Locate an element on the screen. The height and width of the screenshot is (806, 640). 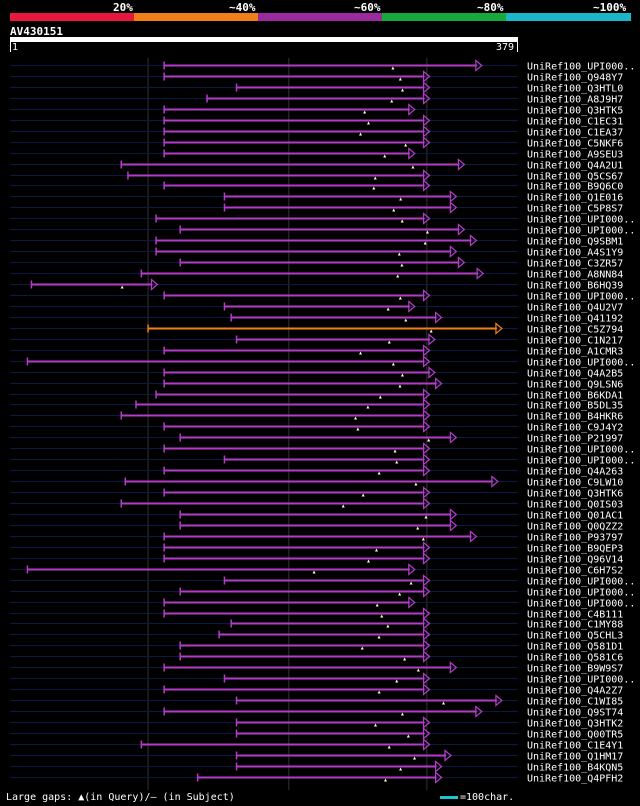
hit-label: UniRef100_B9Q6C0 is located at coordinates (575, 187).